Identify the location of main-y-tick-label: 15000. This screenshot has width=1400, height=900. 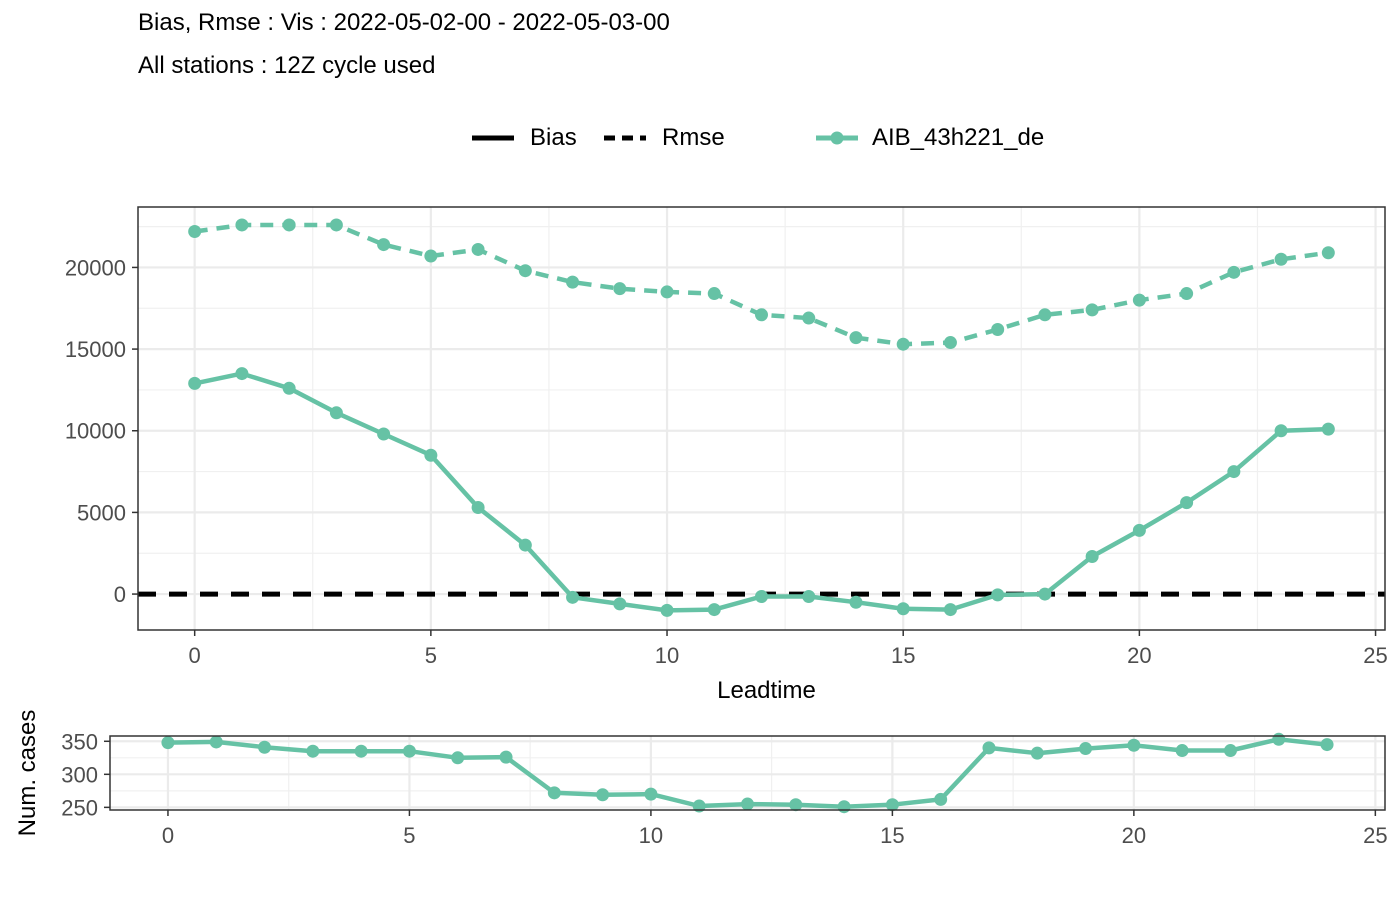
(95, 349).